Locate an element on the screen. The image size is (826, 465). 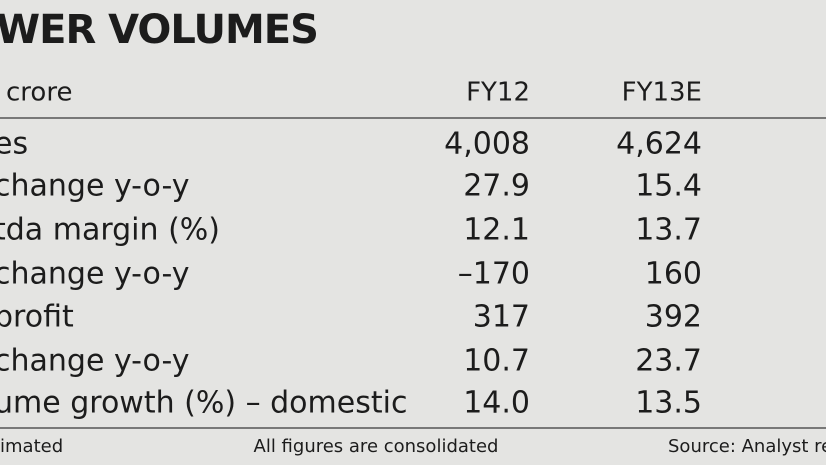
cell-value: 27.9 is located at coordinates (496, 186).